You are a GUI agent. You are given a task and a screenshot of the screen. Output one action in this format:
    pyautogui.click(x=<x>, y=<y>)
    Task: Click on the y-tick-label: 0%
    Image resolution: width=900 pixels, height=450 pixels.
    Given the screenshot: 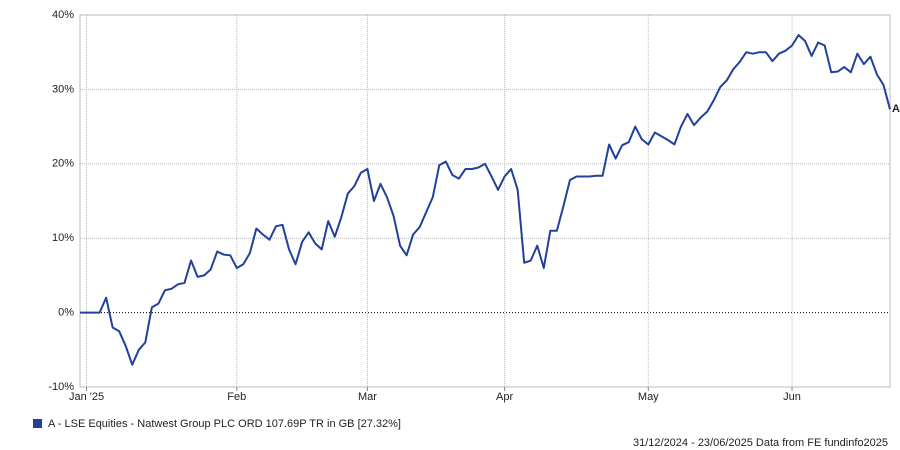 What is the action you would take?
    pyautogui.click(x=66, y=313)
    